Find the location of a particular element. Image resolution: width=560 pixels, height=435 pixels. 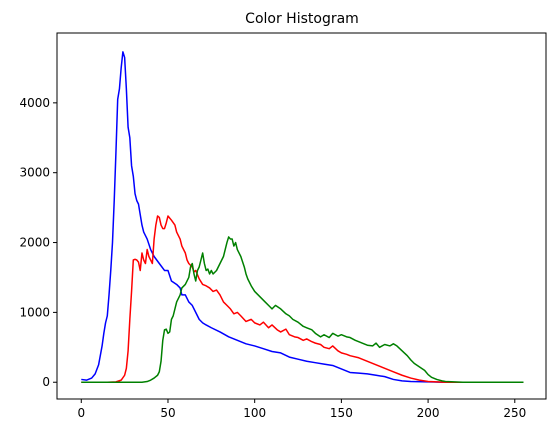

x-tick-label: 50 is located at coordinates (167, 413).